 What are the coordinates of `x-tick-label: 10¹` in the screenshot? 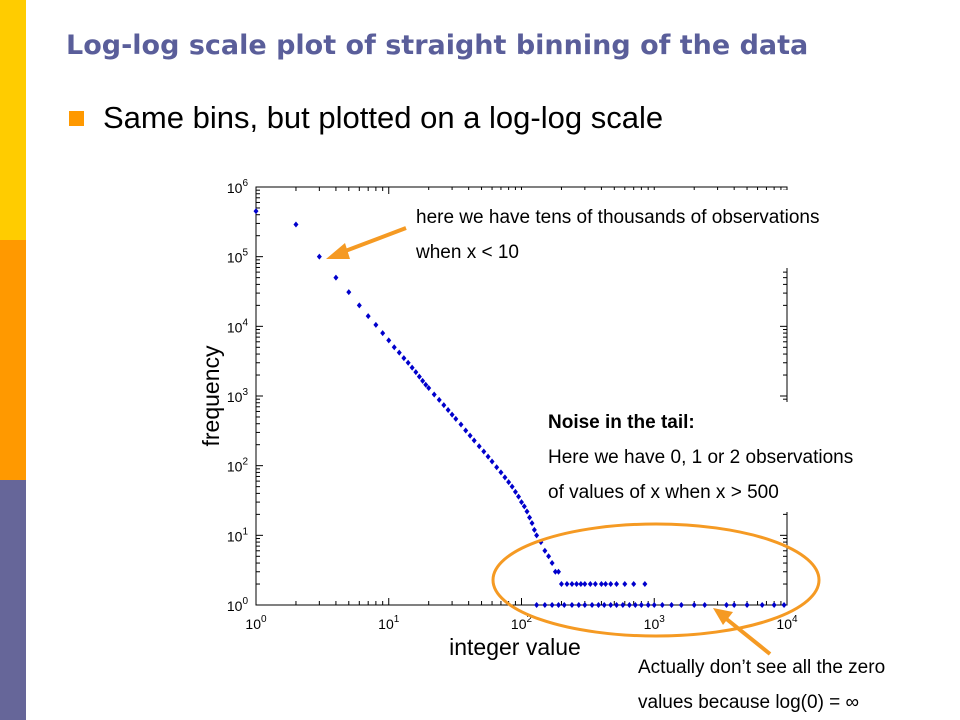 It's located at (389, 623).